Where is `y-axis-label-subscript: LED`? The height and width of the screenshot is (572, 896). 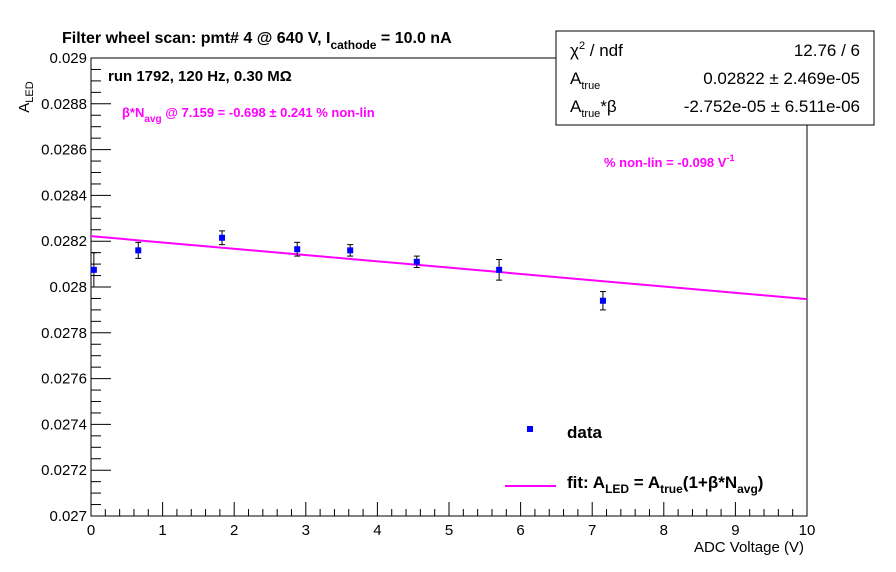
y-axis-label-subscript: LED is located at coordinates (30, 91).